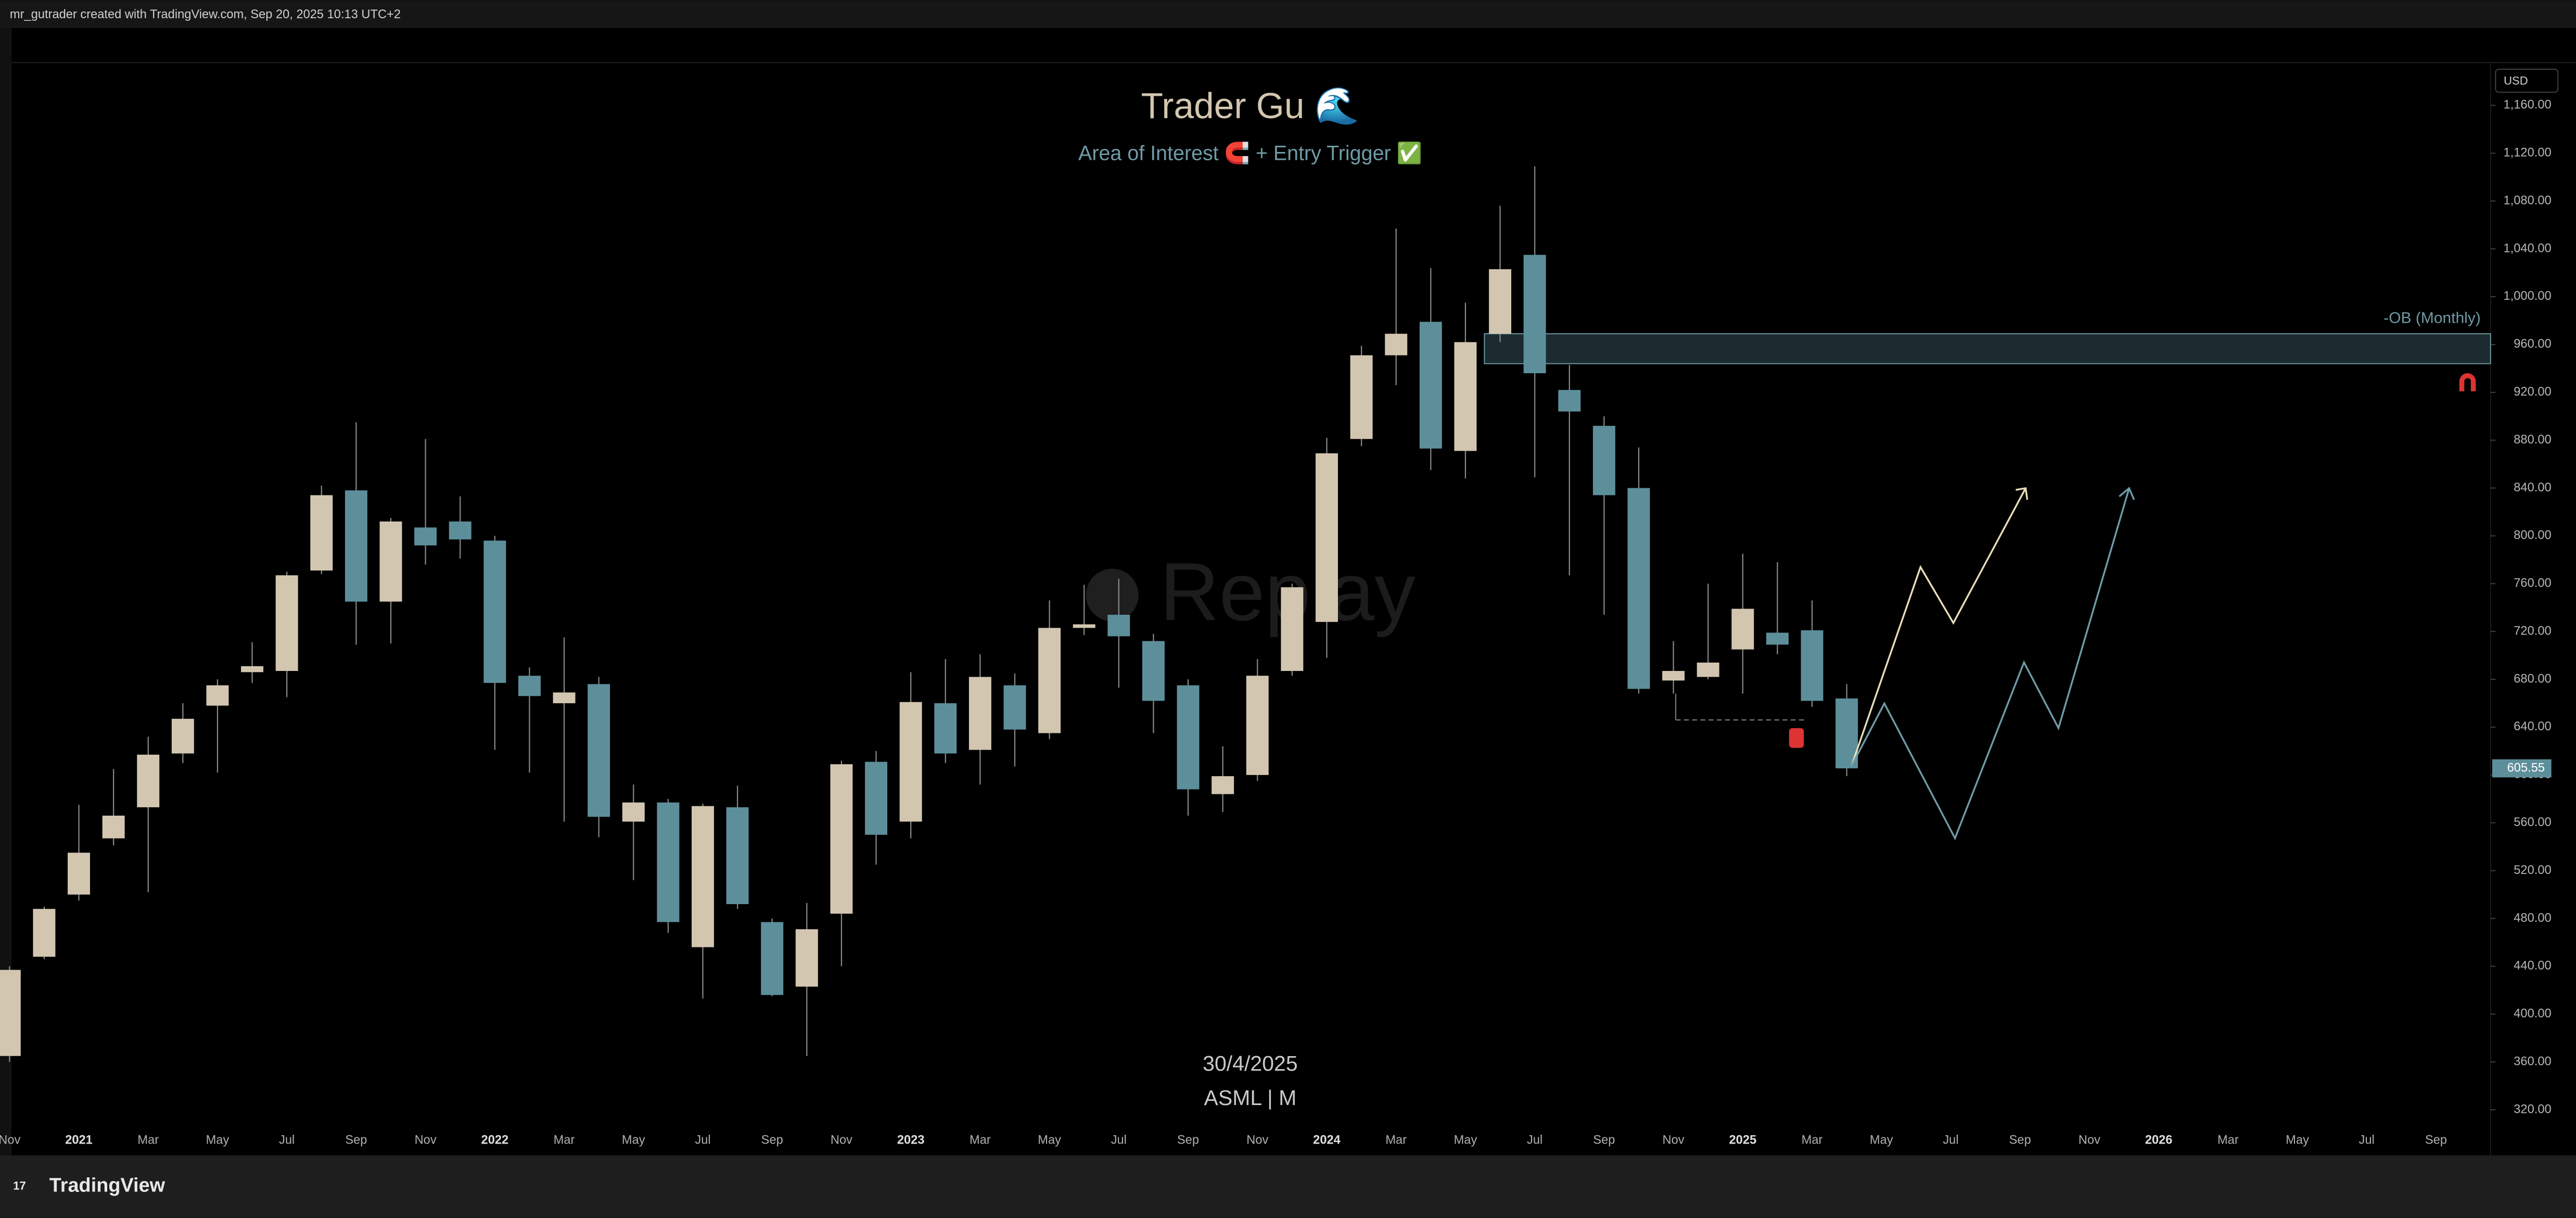 The image size is (2576, 1218). Describe the element at coordinates (2532, 631) in the screenshot. I see `y-tick-label: 720.00` at that location.